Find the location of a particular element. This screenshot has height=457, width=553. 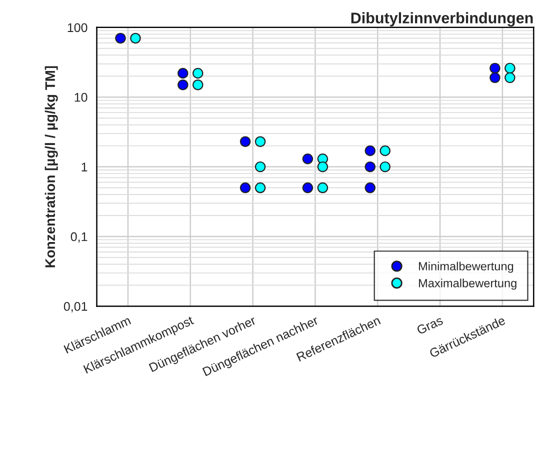

y-tick-label: 0,1 is located at coordinates (79, 237).